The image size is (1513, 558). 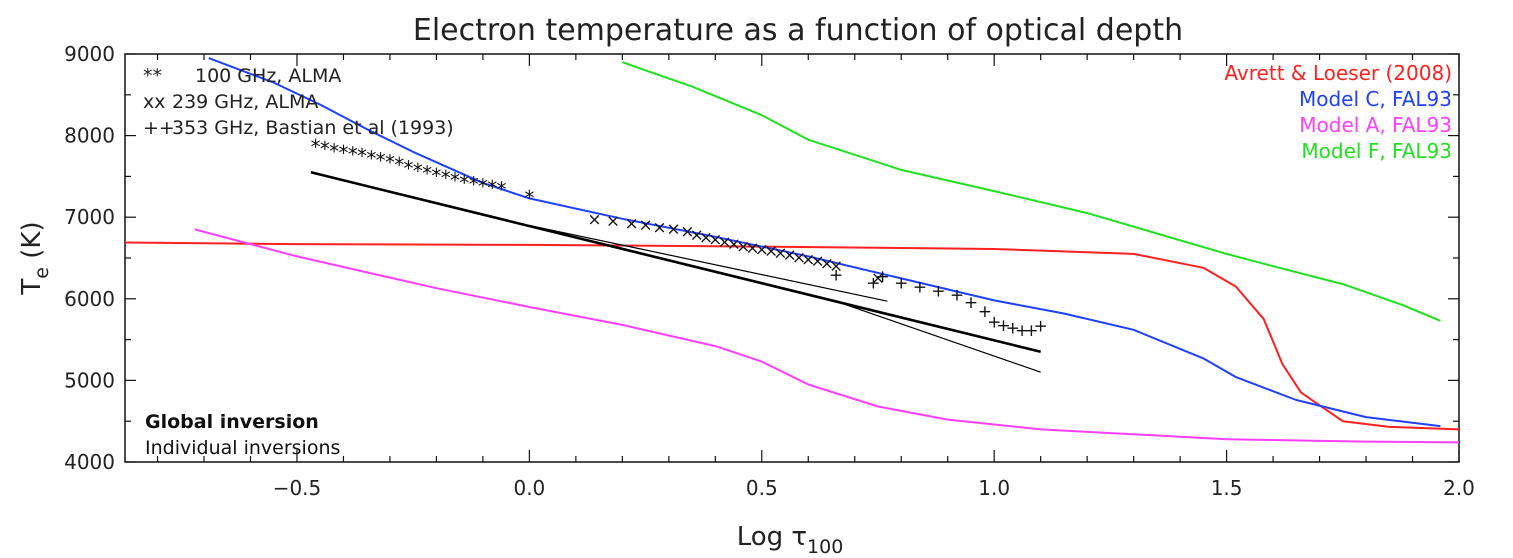 What do you see at coordinates (297, 488) in the screenshot?
I see `x-tick-label: −0.5` at bounding box center [297, 488].